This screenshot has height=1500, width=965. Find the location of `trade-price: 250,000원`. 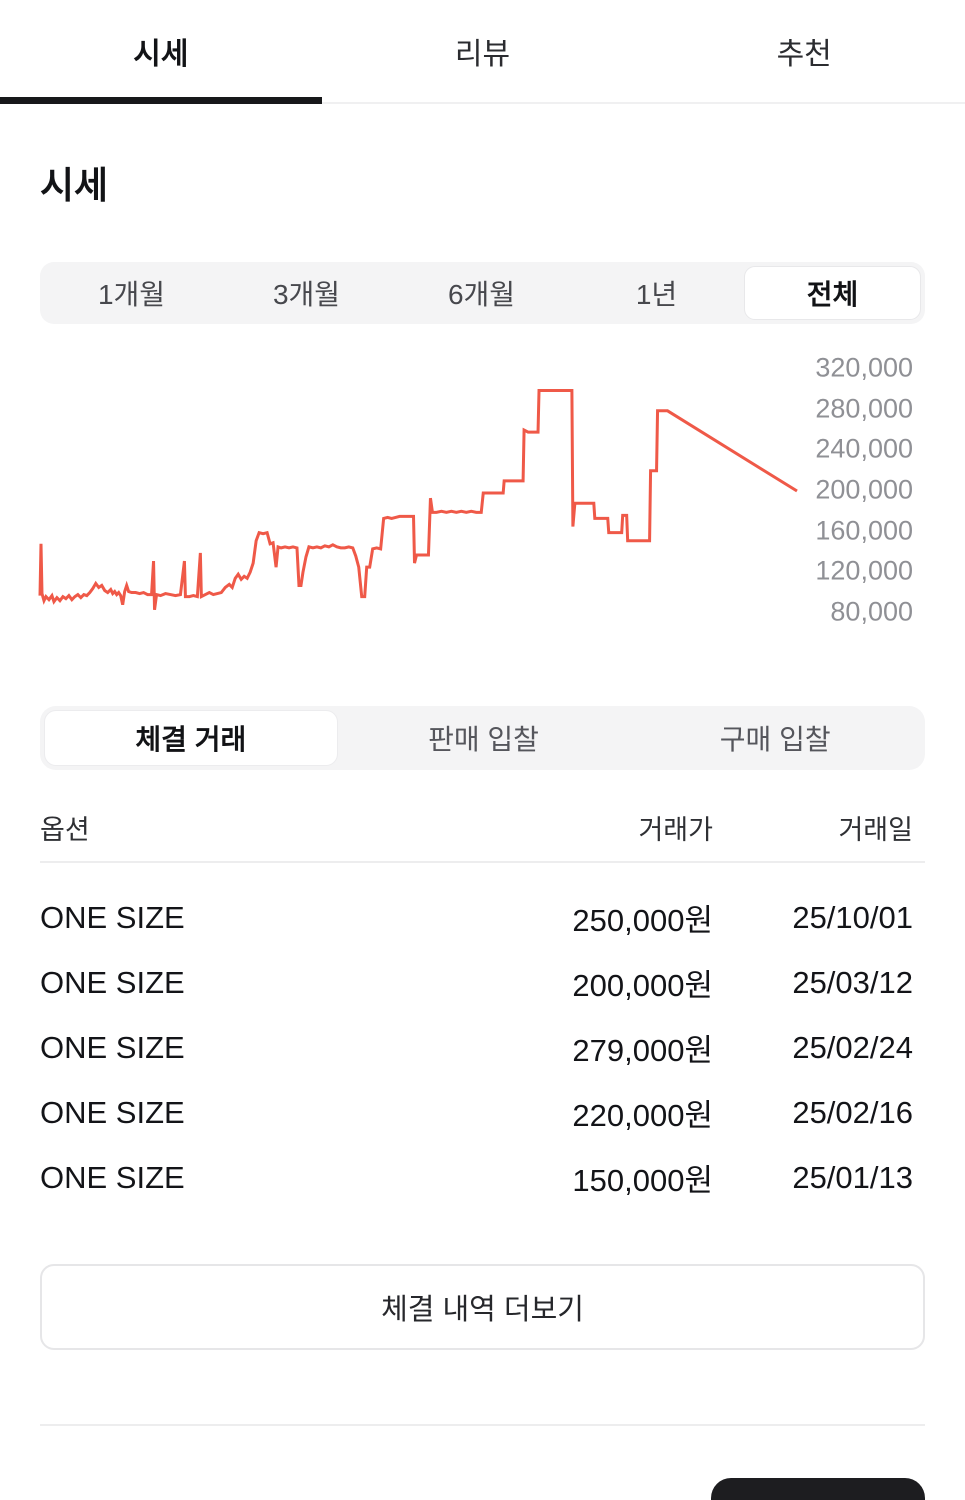

trade-price: 250,000원 is located at coordinates (642, 920).